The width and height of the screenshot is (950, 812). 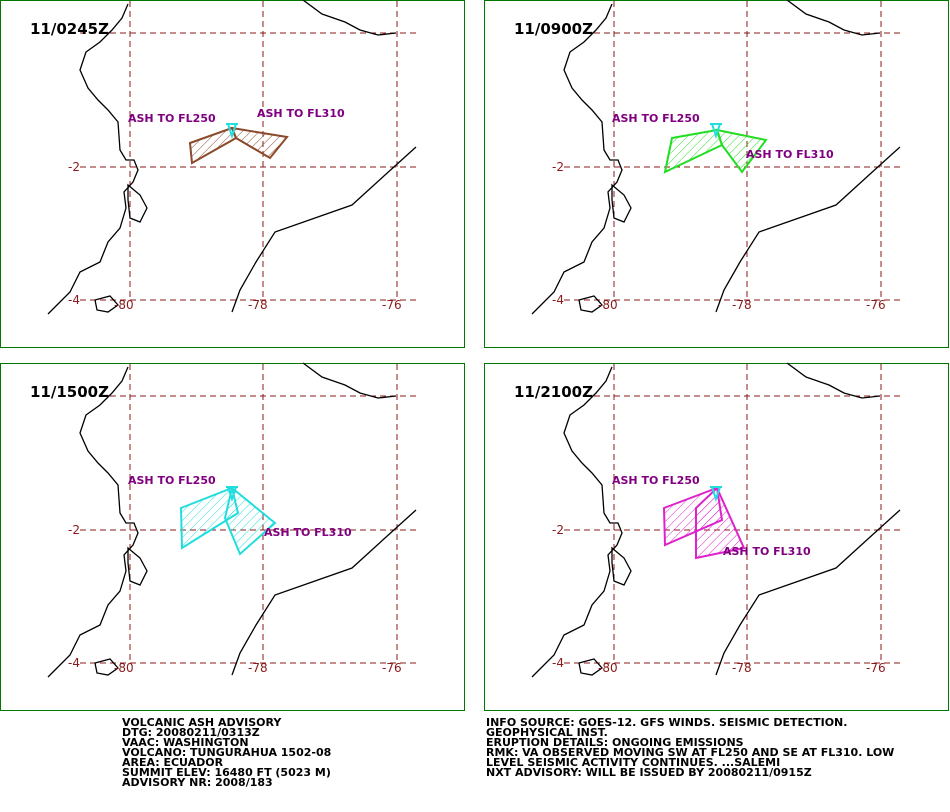 I want to click on advisory-line: VOLCANIC ASH ADVISORY, so click(x=202, y=722).